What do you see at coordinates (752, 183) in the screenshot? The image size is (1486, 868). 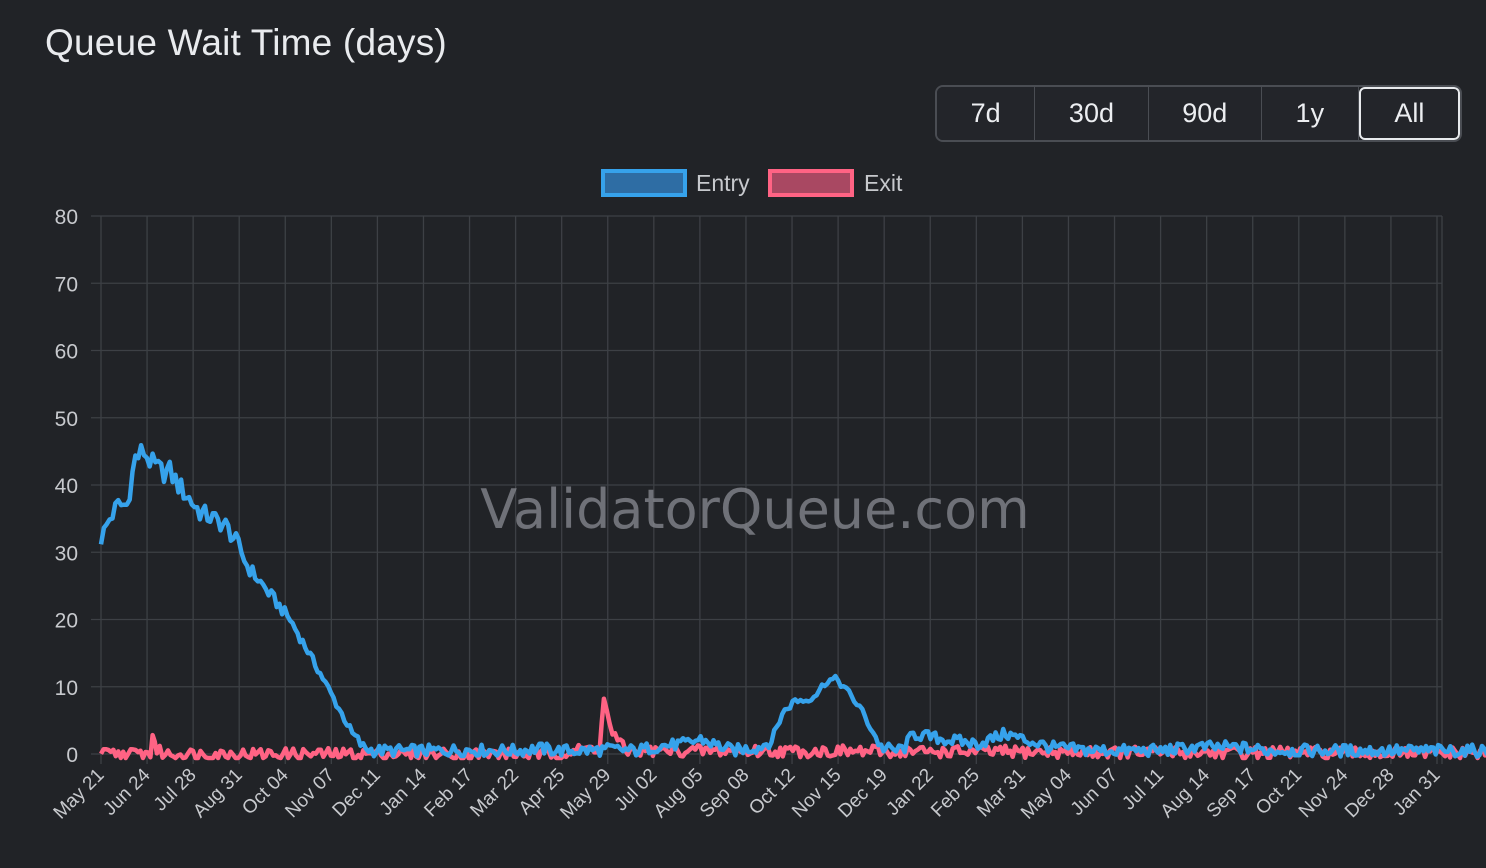 I see `chart-legend: Entry Exit` at bounding box center [752, 183].